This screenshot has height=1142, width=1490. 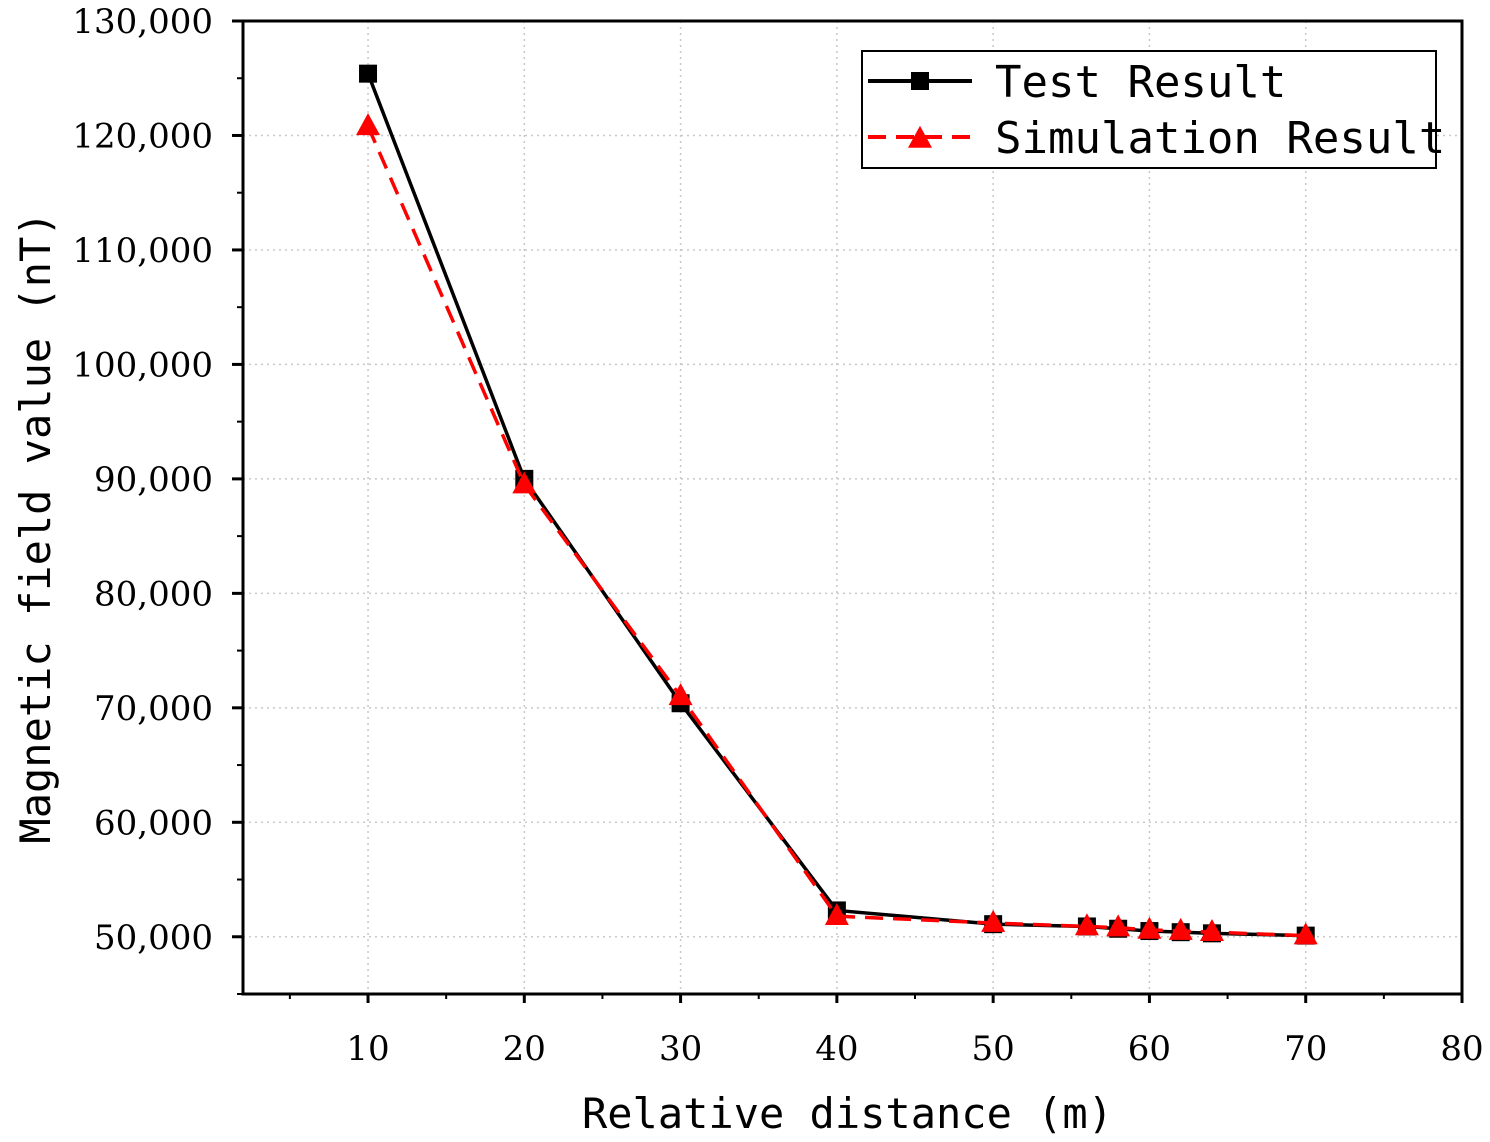 What do you see at coordinates (367, 1049) in the screenshot?
I see `x-tick-label: 10` at bounding box center [367, 1049].